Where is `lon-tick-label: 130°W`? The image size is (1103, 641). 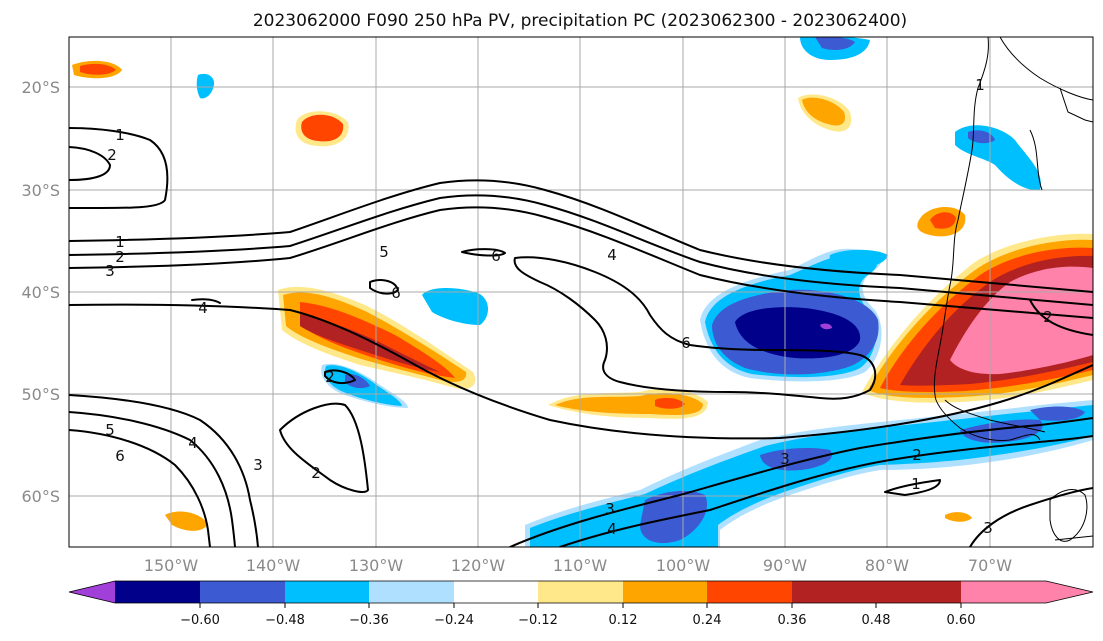 lon-tick-label: 130°W is located at coordinates (376, 565).